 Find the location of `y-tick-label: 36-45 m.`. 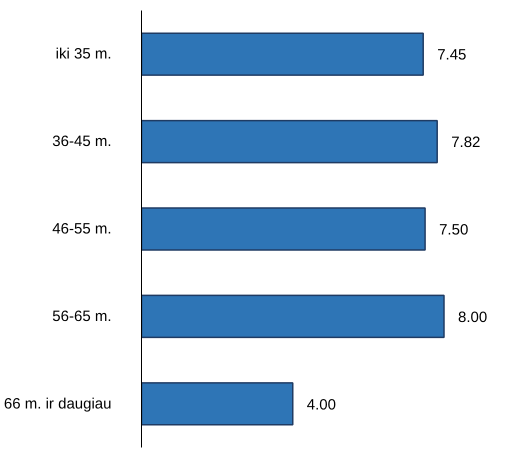

y-tick-label: 36-45 m. is located at coordinates (82, 141).